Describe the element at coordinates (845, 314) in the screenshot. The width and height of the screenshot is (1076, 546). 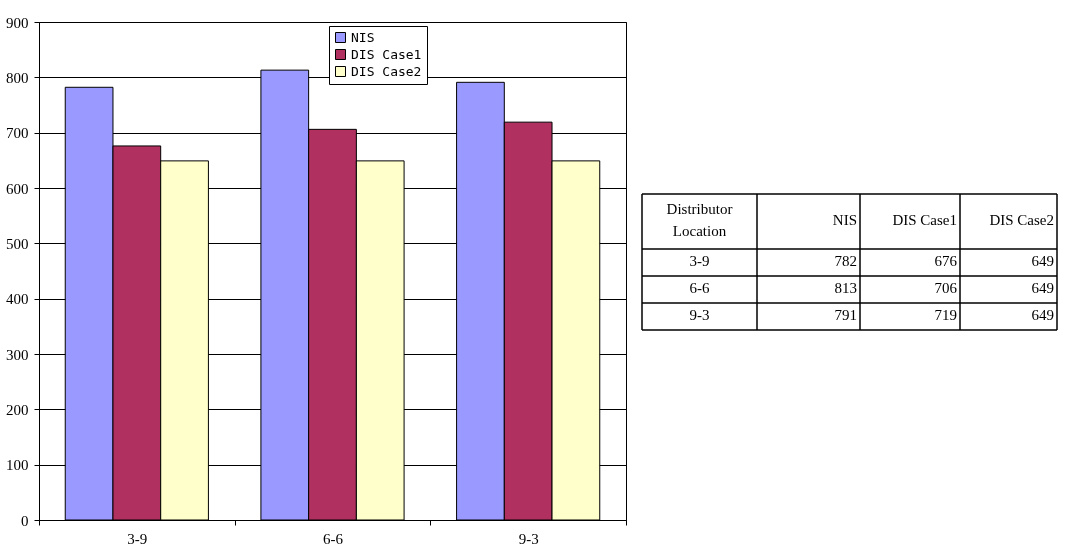
I see `data-label: 791` at that location.